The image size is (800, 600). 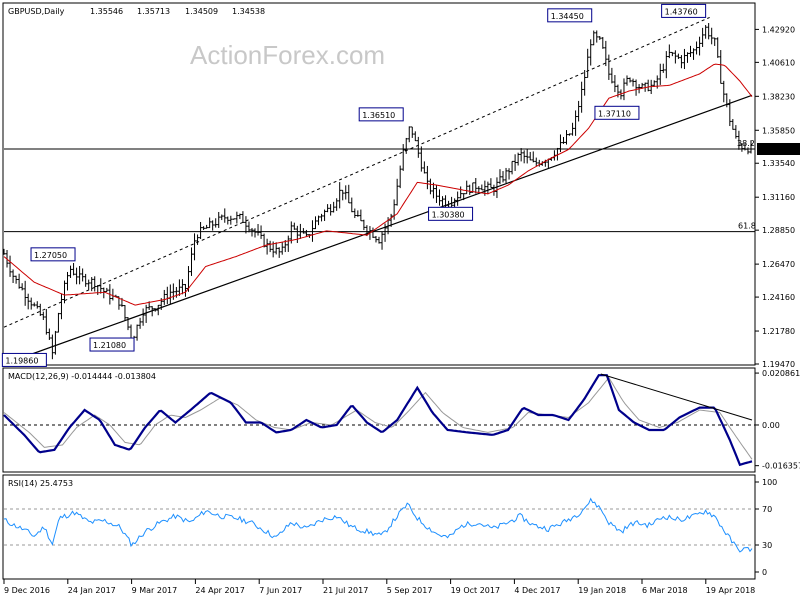 What do you see at coordinates (778, 62) in the screenshot?
I see `price-axis-tick-label: 1.40610` at bounding box center [778, 62].